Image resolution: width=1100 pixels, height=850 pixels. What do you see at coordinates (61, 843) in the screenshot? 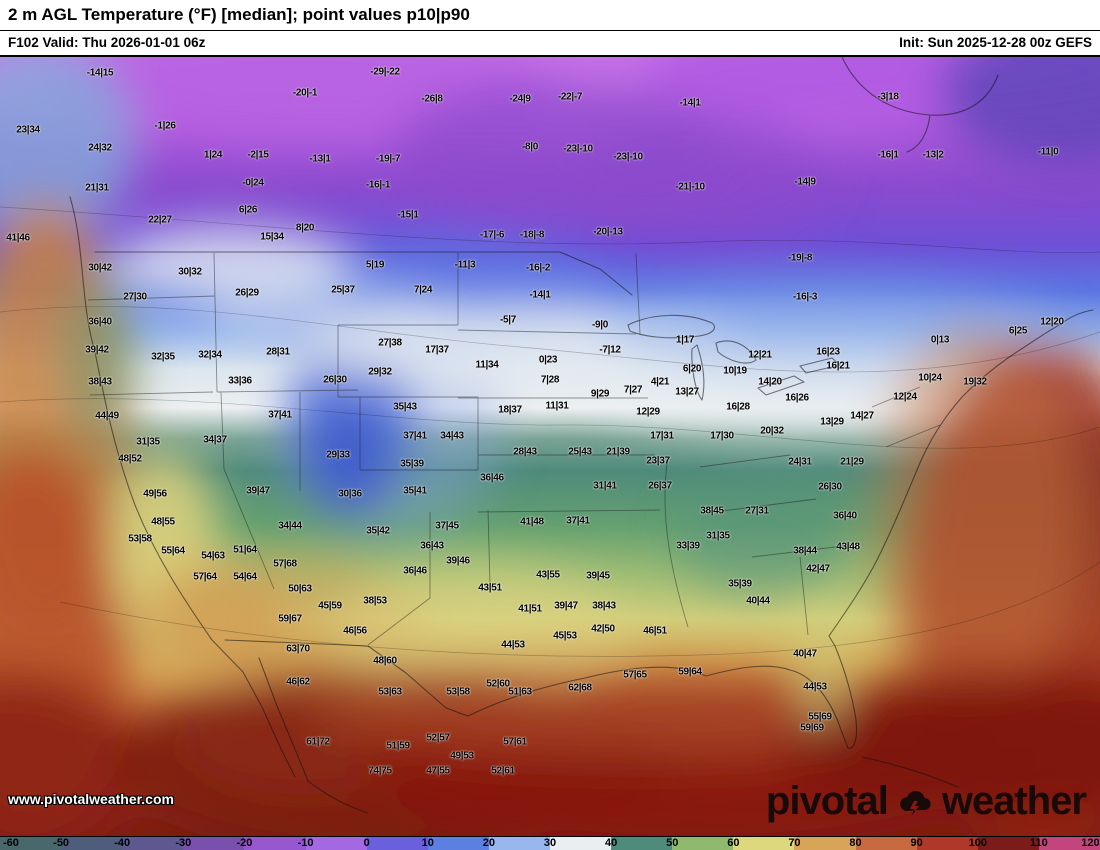
I see `colorbar-tick: -50` at bounding box center [61, 843].